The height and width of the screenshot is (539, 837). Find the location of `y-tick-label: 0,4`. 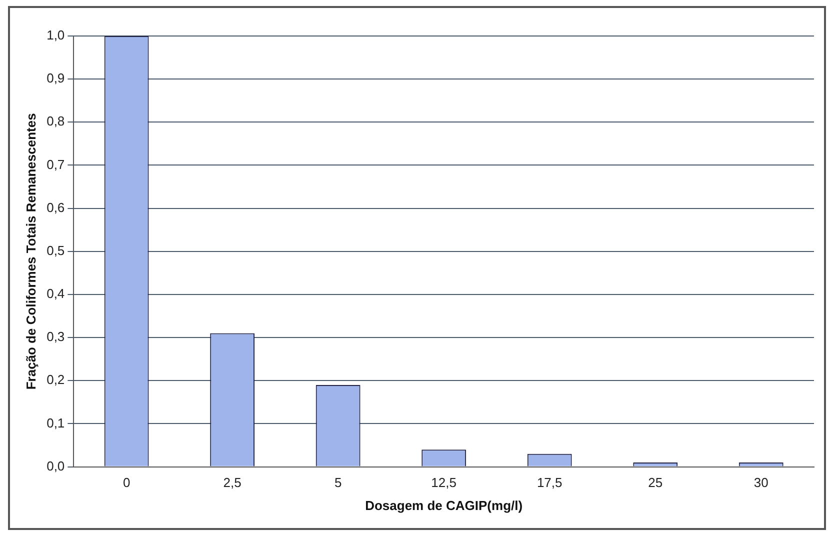

y-tick-label: 0,4 is located at coordinates (55, 294).